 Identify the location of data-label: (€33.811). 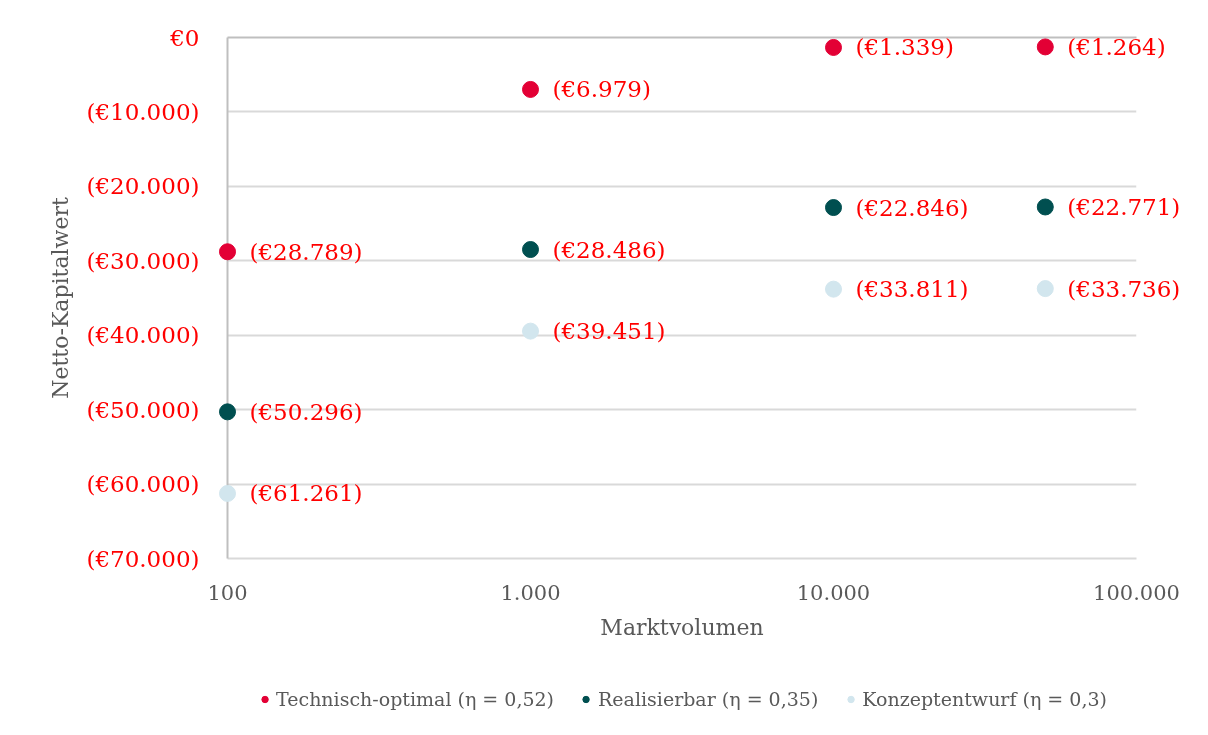
(912, 289).